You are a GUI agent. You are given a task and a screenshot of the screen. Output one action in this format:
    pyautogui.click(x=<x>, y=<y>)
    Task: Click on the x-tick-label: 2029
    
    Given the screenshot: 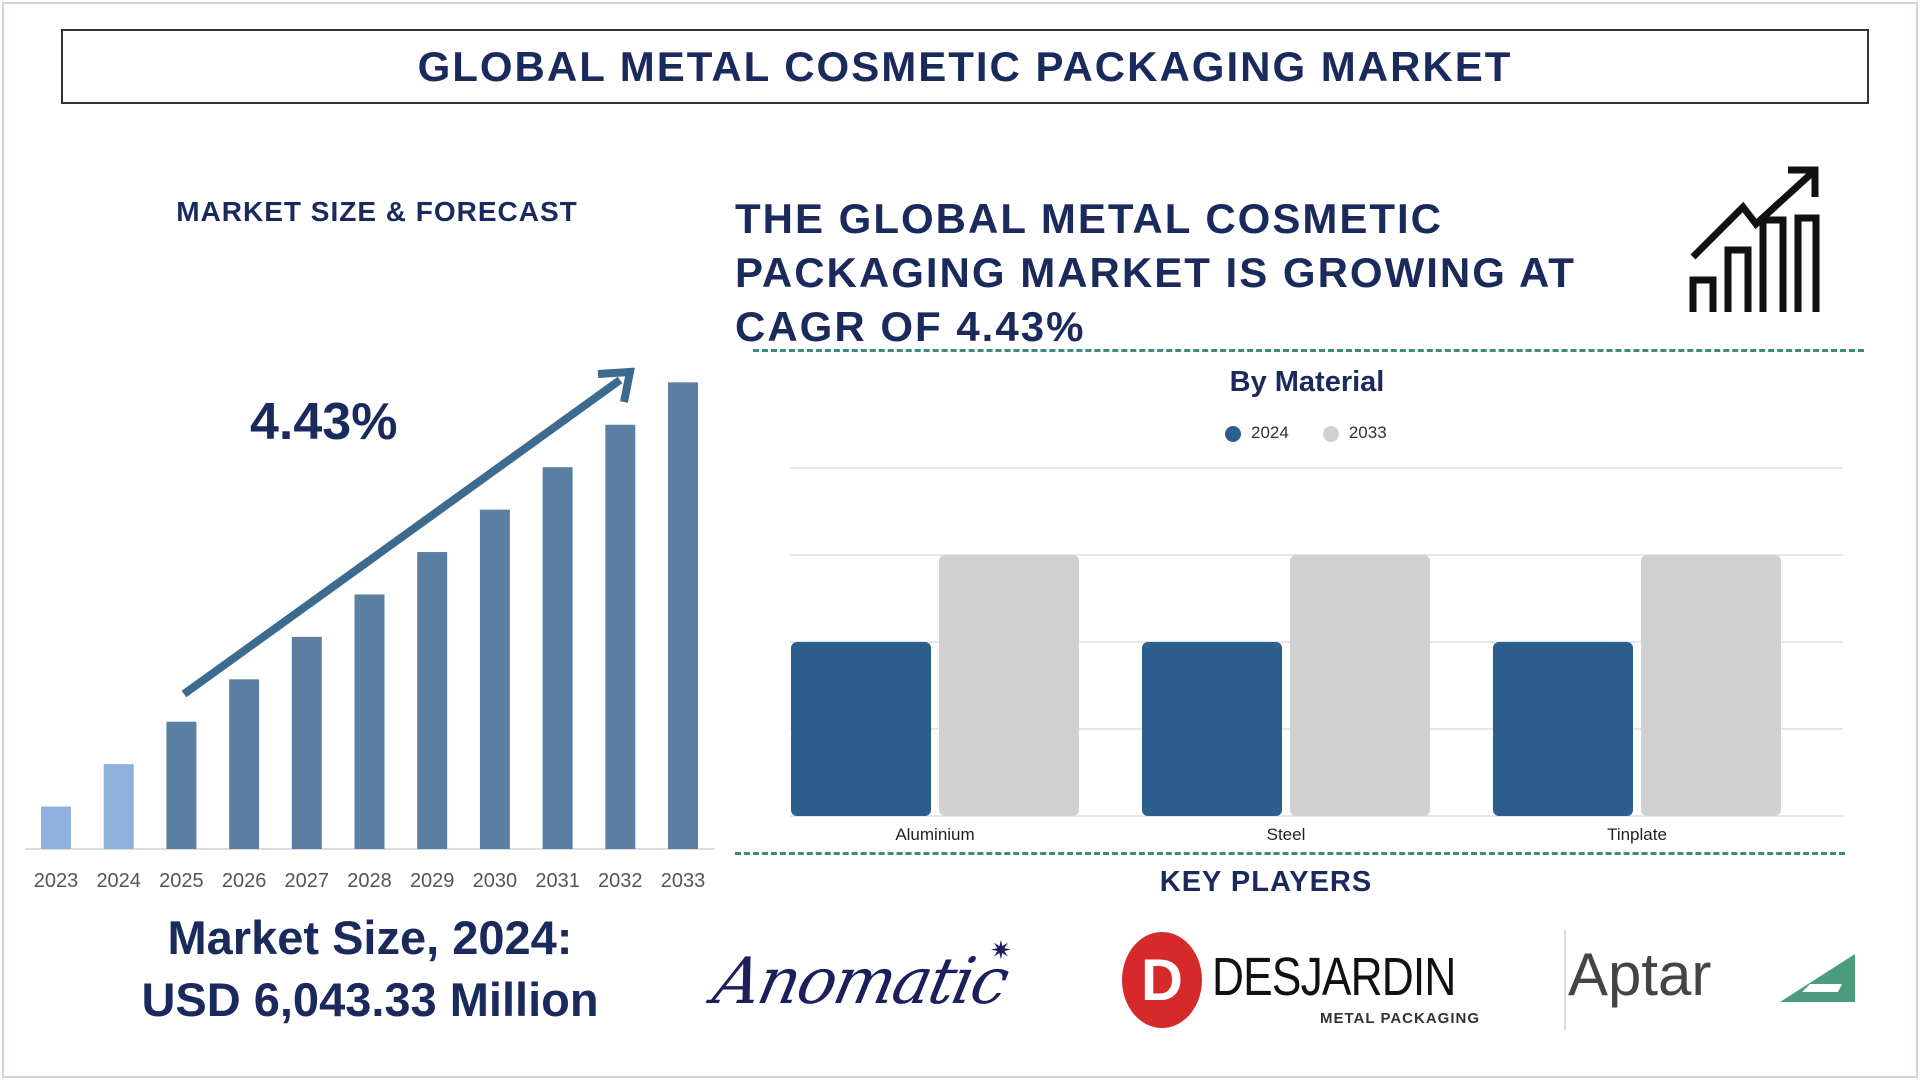 What is the action you would take?
    pyautogui.click(x=432, y=881)
    